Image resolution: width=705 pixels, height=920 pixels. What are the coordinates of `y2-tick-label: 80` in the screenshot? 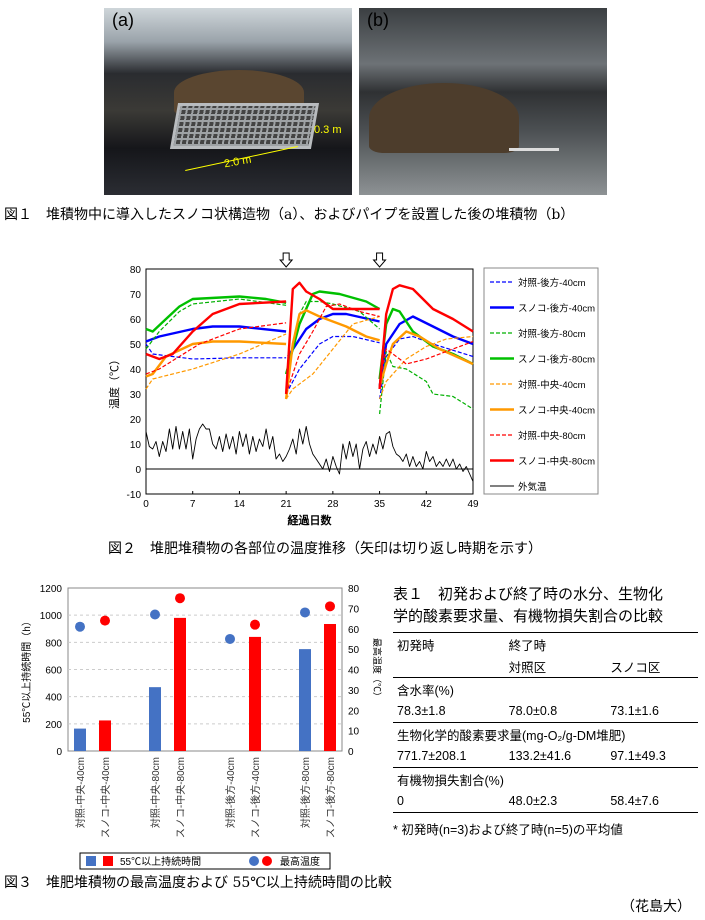 It's located at (354, 589).